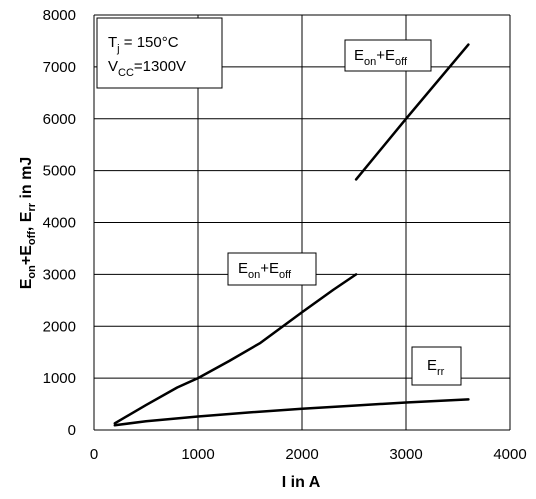  I want to click on x-tick-label: 1000, so click(197, 454).